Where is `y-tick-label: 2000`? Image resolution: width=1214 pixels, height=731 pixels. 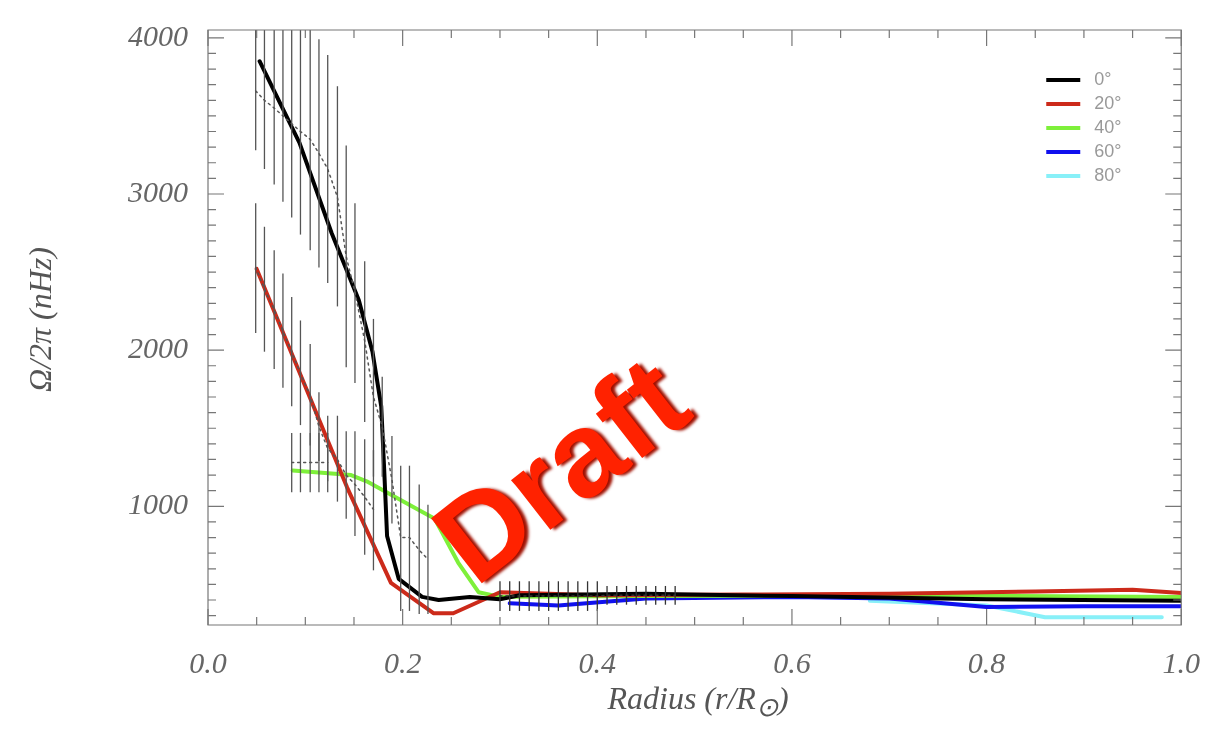
y-tick-label: 2000 is located at coordinates (158, 348).